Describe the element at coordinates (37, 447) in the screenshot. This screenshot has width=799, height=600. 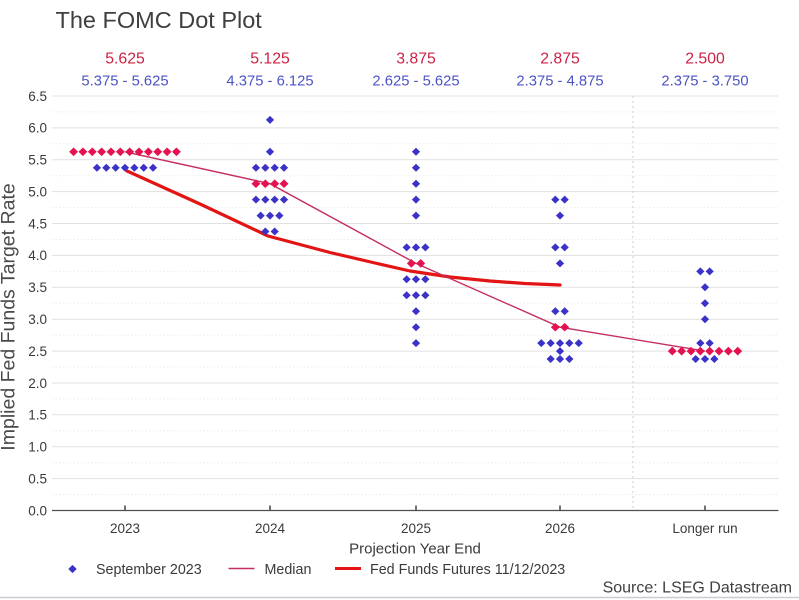
I see `svg-text: 1.0` at that location.